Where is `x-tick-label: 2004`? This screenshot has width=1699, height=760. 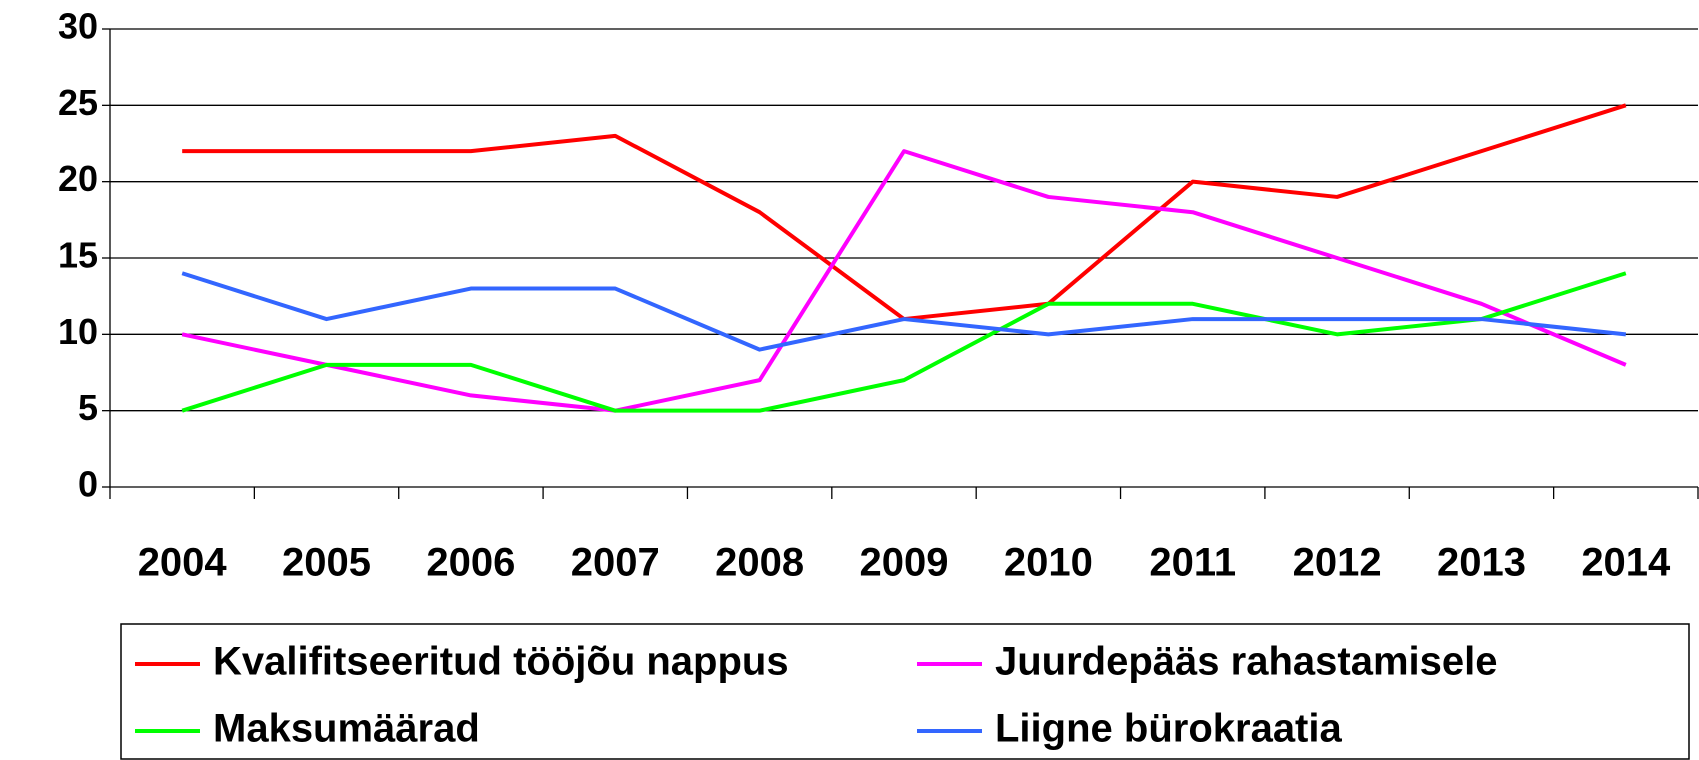 x-tick-label: 2004 is located at coordinates (183, 563).